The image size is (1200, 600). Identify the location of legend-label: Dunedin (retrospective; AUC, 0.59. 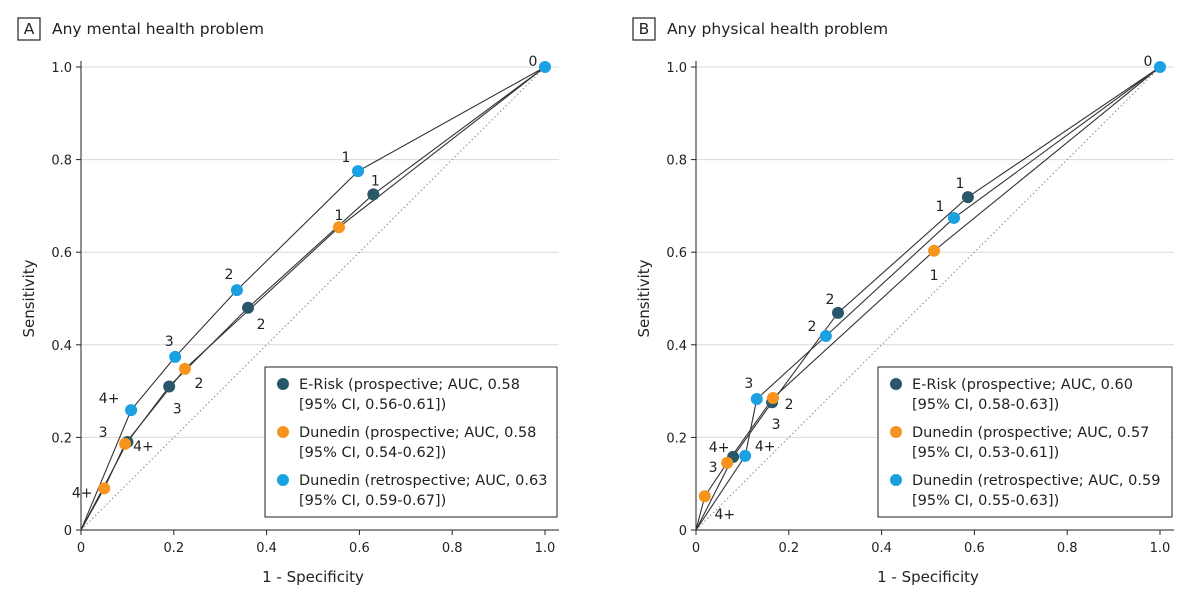
(1036, 481).